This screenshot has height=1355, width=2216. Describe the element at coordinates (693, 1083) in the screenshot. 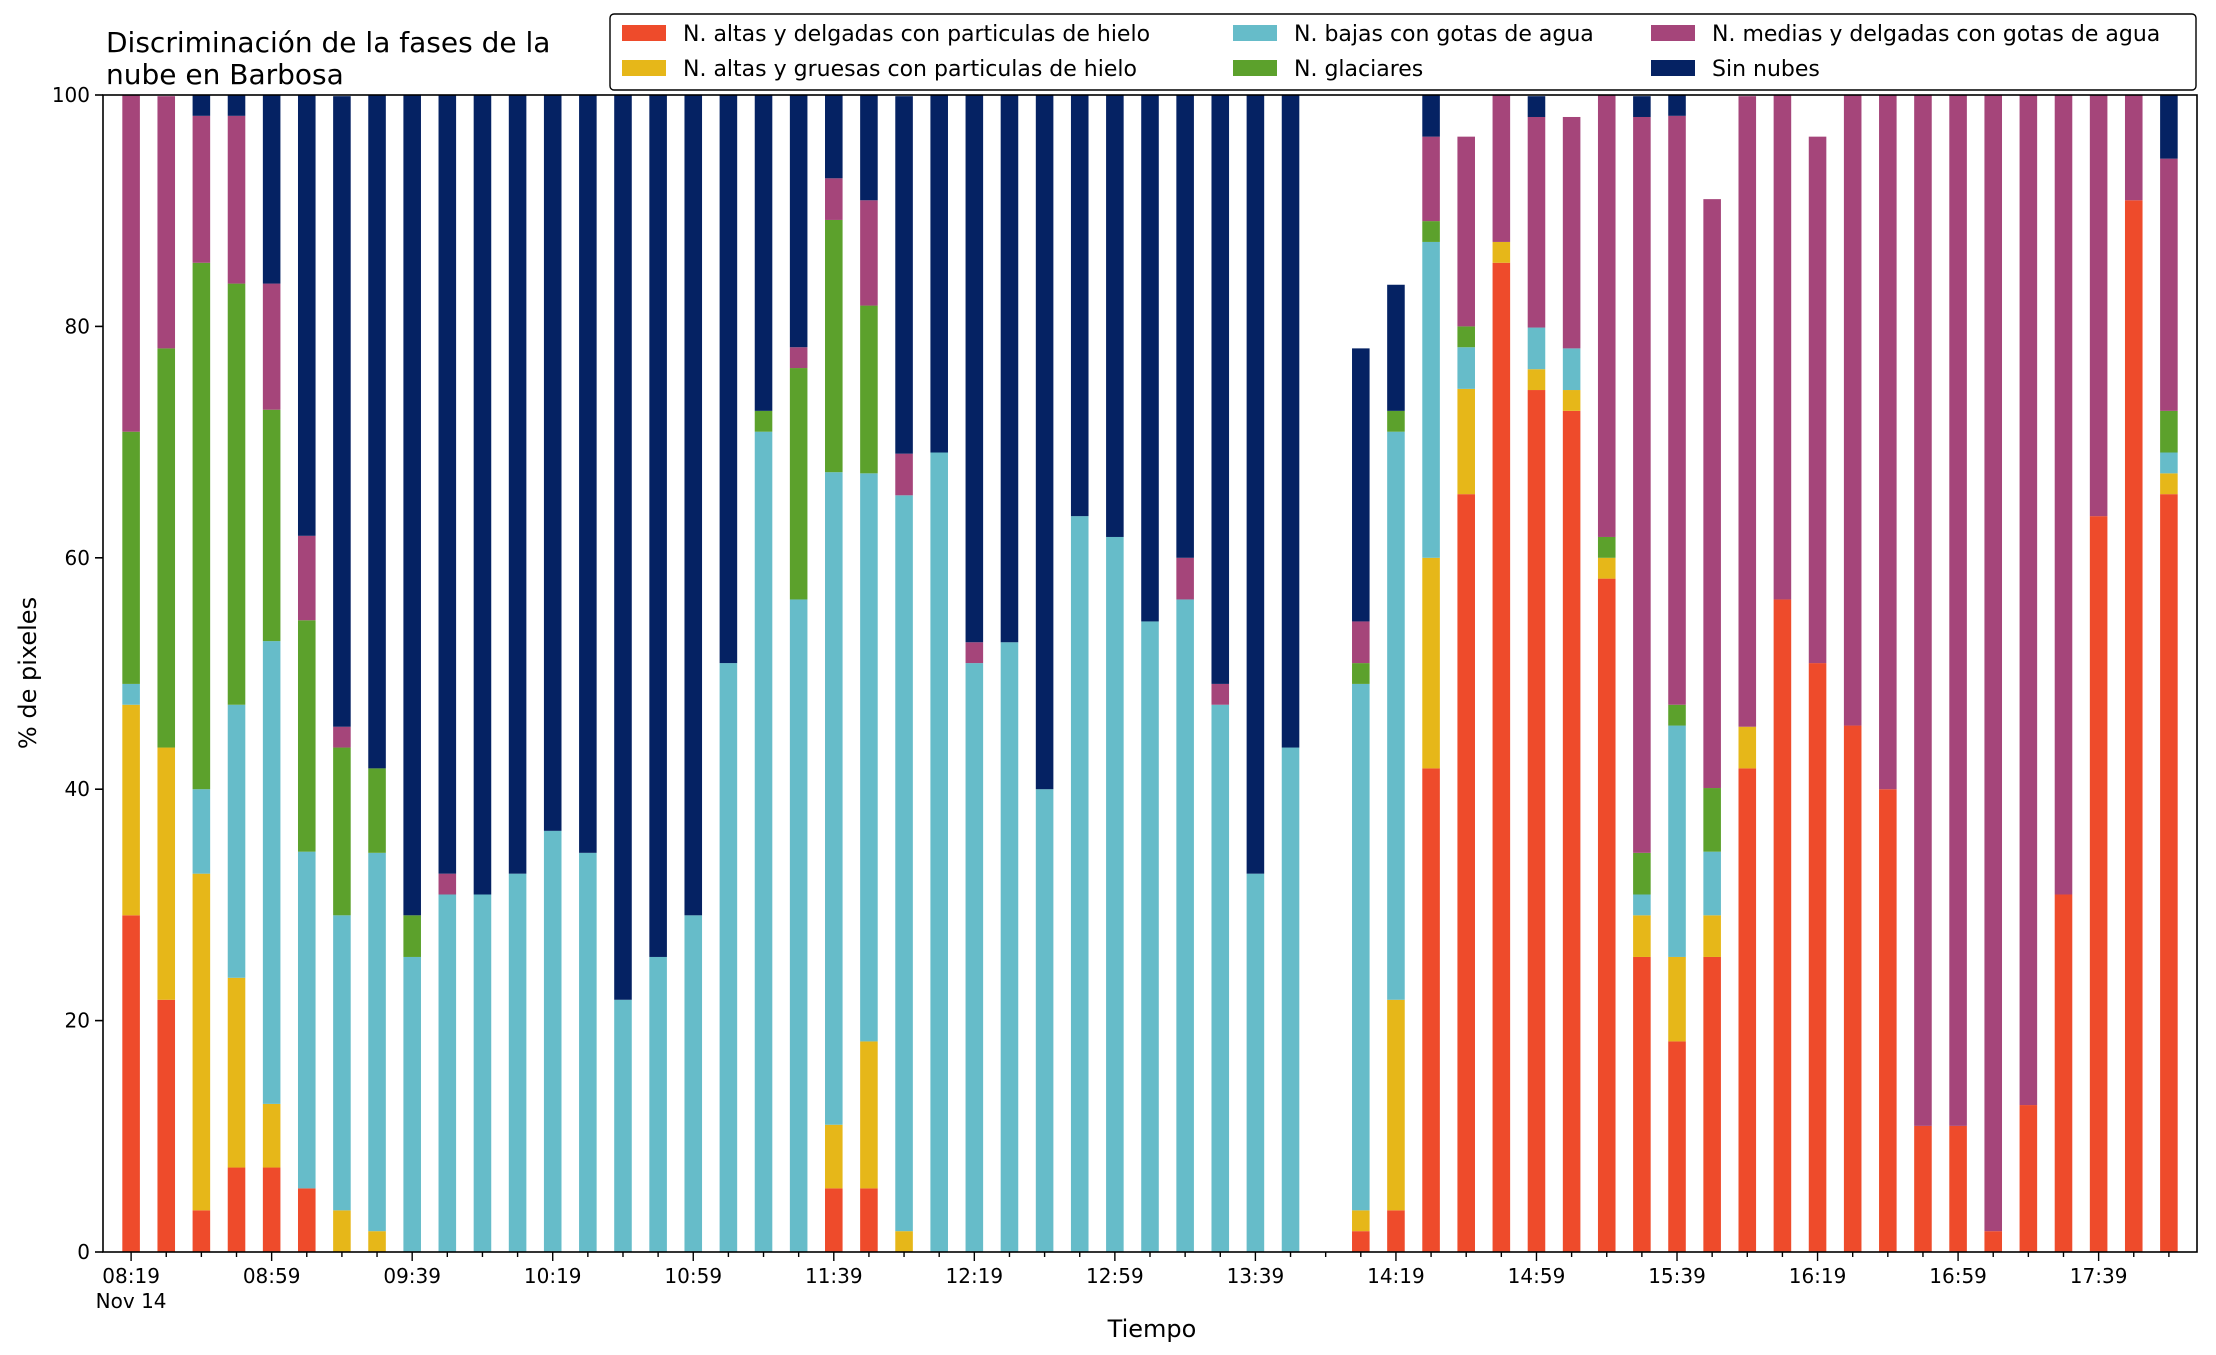

I see `bar-segment-s2-t16` at that location.